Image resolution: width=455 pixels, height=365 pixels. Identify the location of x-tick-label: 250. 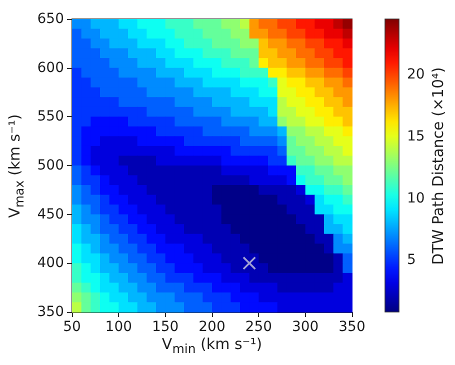
(258, 327).